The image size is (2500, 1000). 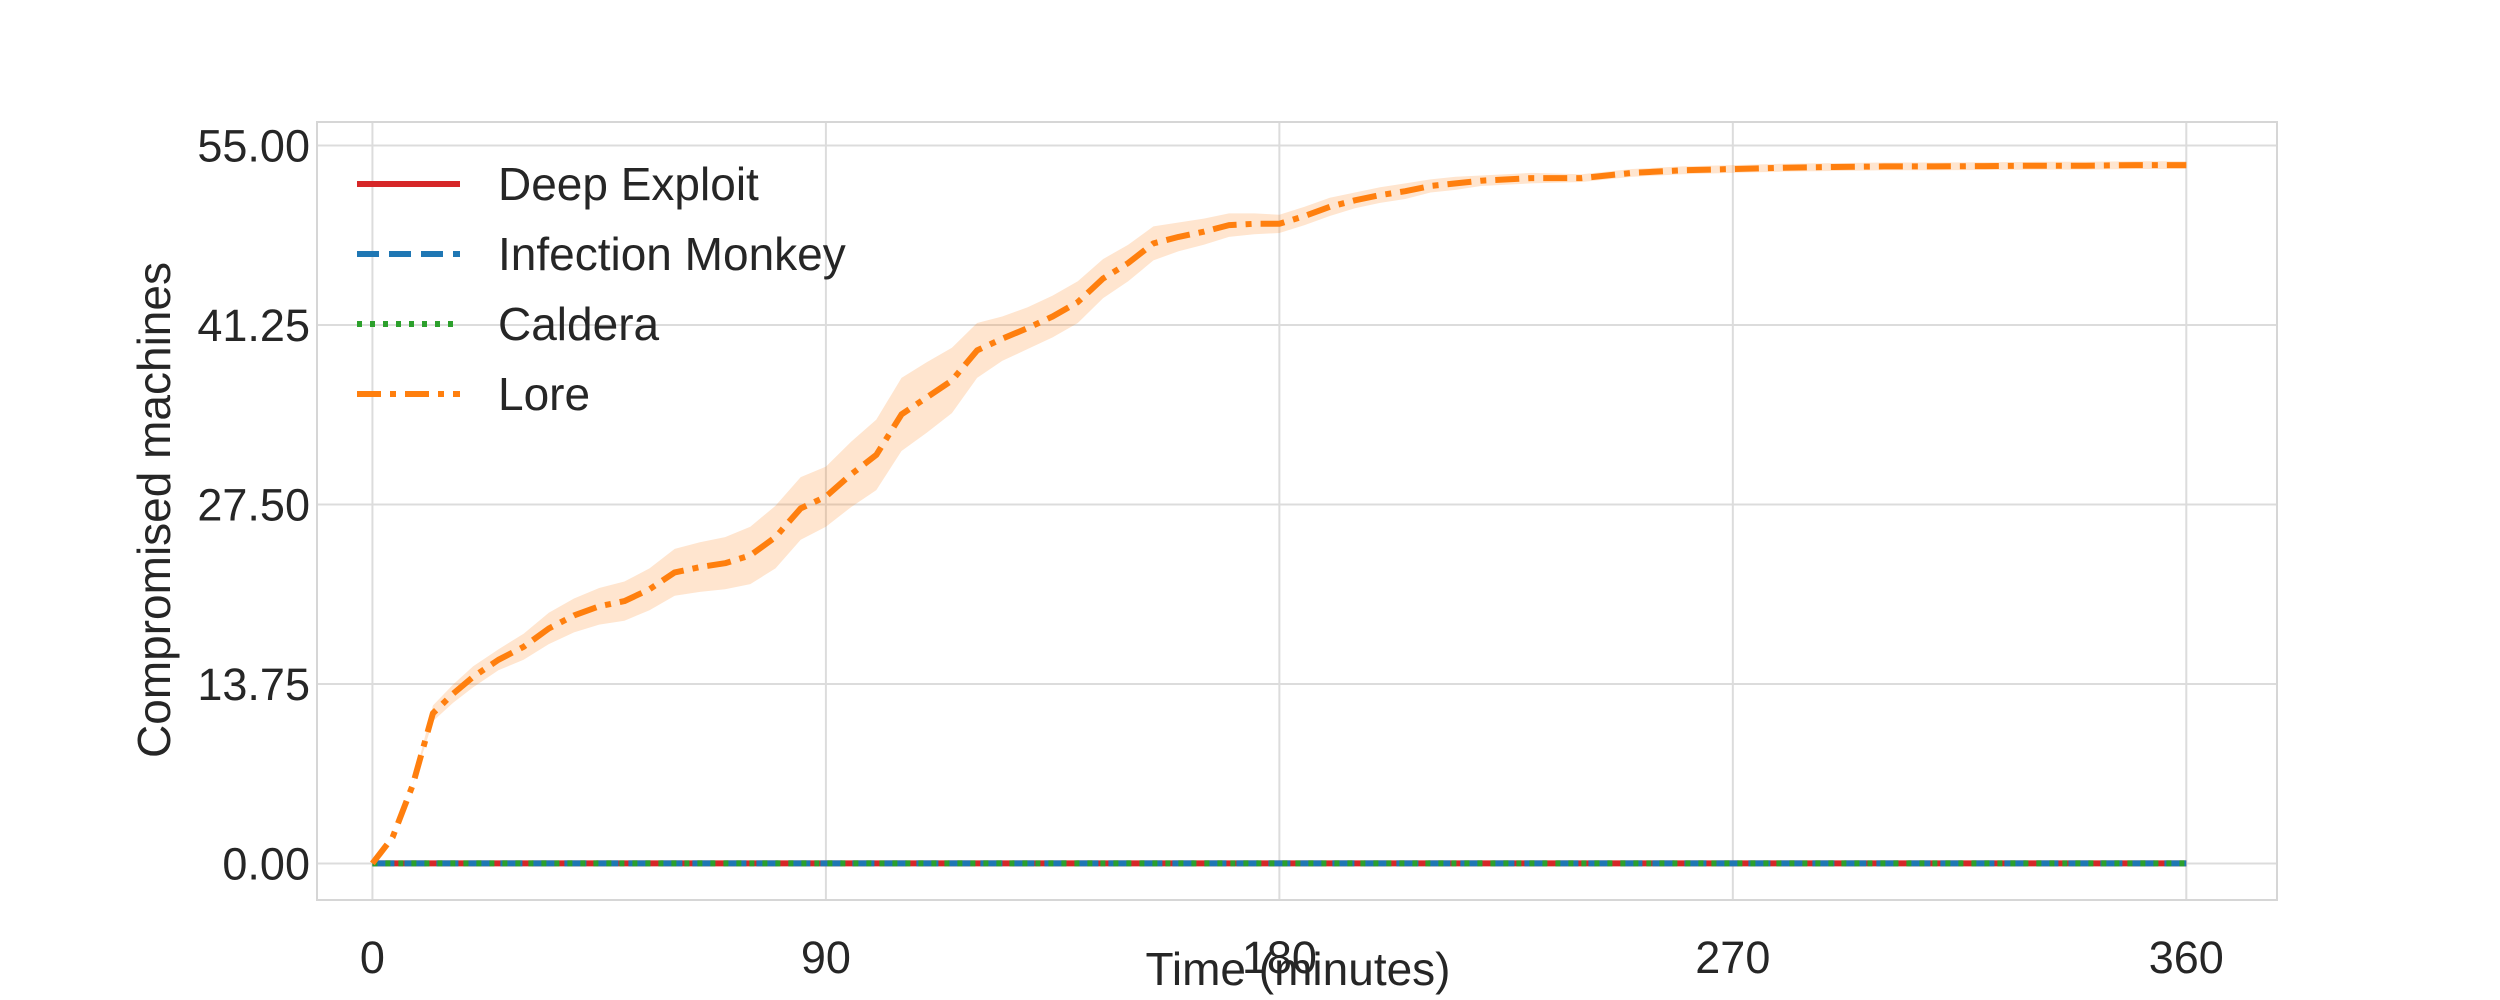 What do you see at coordinates (372, 957) in the screenshot?
I see `x-tick-label: 0` at bounding box center [372, 957].